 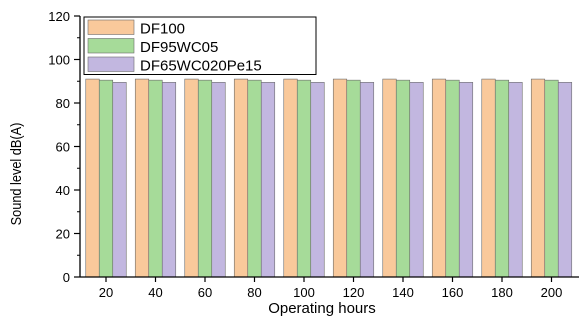 I want to click on legend-swatch-df65wc020pe15, so click(x=111, y=64).